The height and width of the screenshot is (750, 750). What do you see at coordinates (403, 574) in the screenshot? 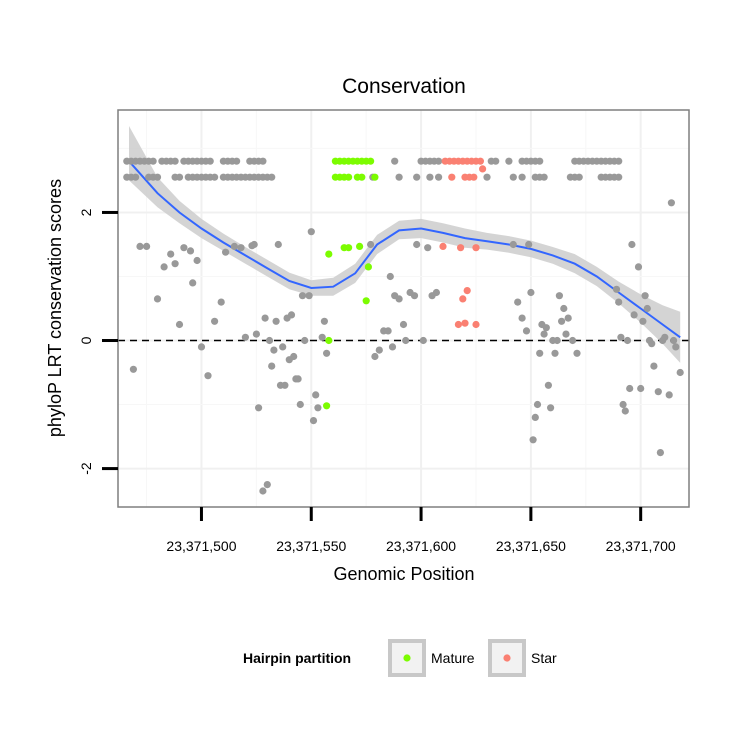
I see `x-axis-title: Genomic Position` at bounding box center [403, 574].